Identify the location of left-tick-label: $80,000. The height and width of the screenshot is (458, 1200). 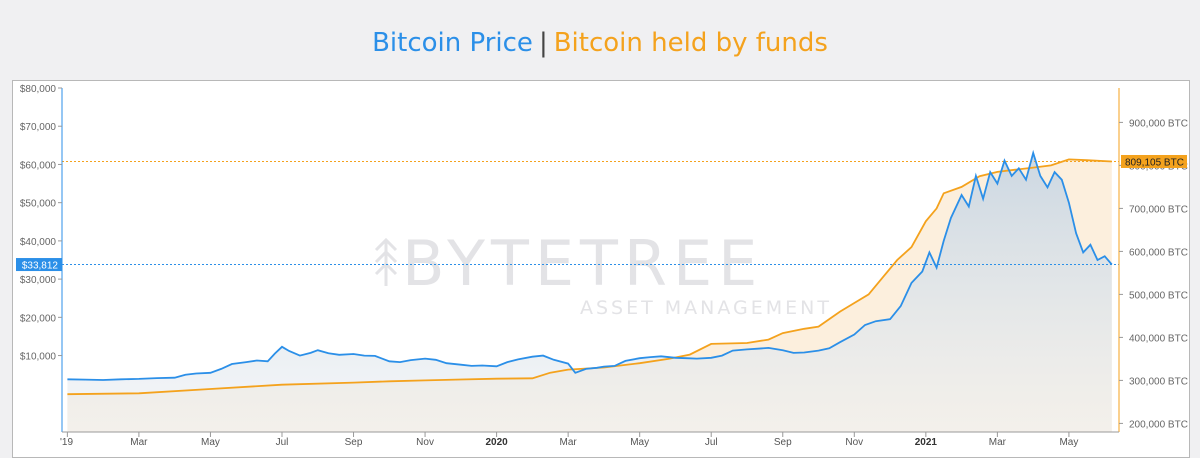
(38, 89).